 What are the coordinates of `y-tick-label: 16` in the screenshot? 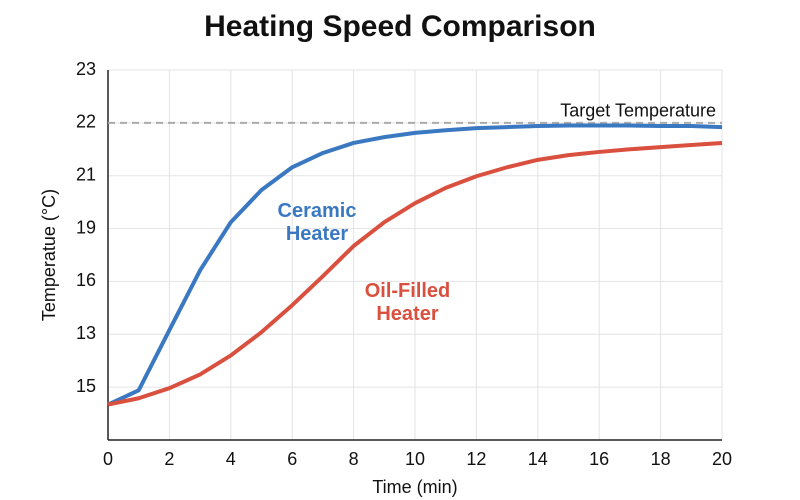 It's located at (86, 280).